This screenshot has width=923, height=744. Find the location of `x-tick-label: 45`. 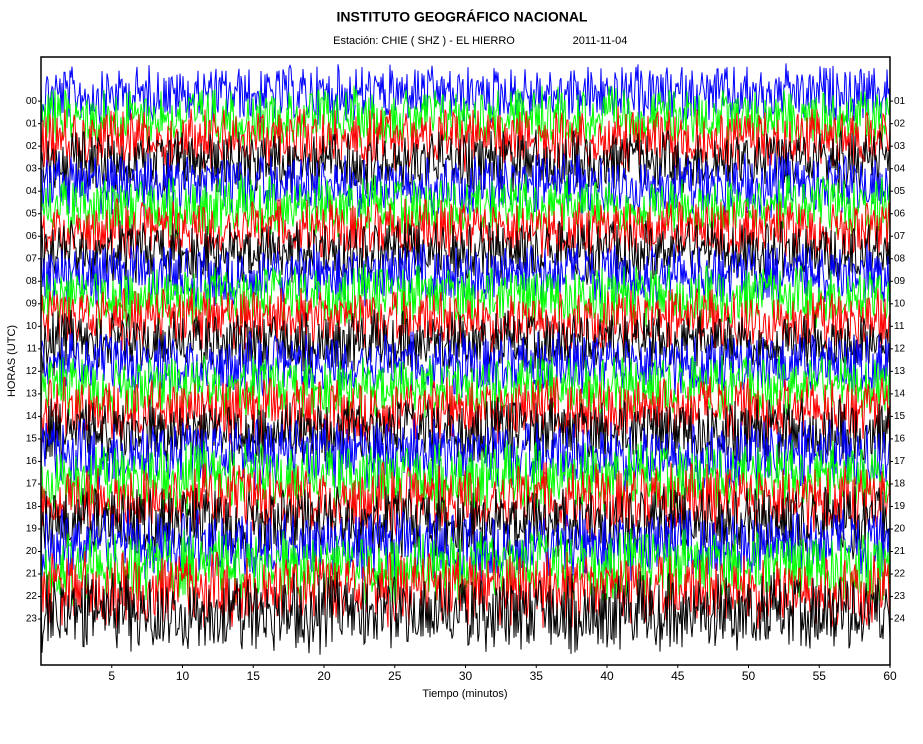

x-tick-label: 45 is located at coordinates (678, 676).